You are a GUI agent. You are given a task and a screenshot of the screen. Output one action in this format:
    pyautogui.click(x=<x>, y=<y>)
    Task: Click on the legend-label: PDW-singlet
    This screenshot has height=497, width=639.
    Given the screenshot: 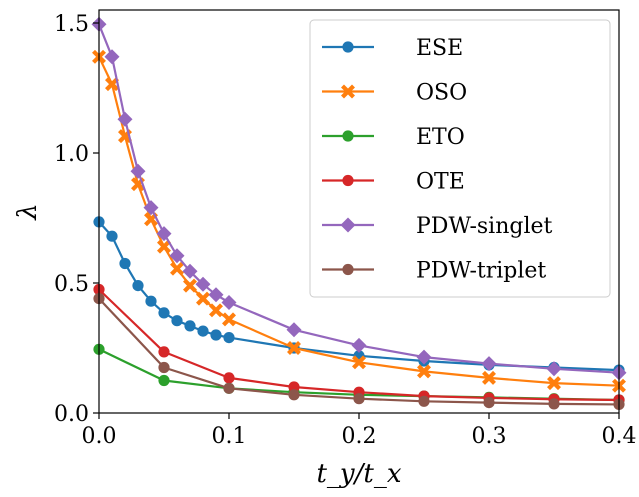 What is the action you would take?
    pyautogui.click(x=484, y=226)
    